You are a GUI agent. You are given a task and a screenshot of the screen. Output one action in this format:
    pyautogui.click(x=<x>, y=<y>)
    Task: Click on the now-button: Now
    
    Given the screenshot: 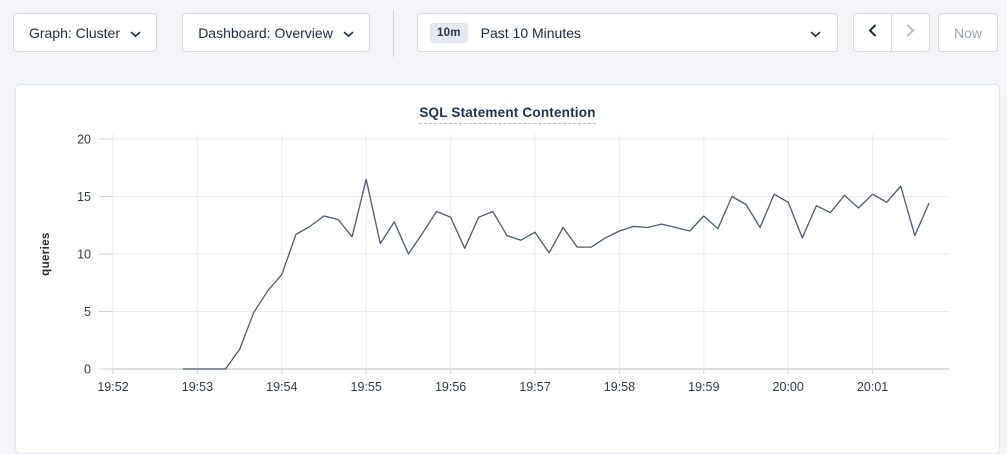 What is the action you would take?
    pyautogui.click(x=968, y=32)
    